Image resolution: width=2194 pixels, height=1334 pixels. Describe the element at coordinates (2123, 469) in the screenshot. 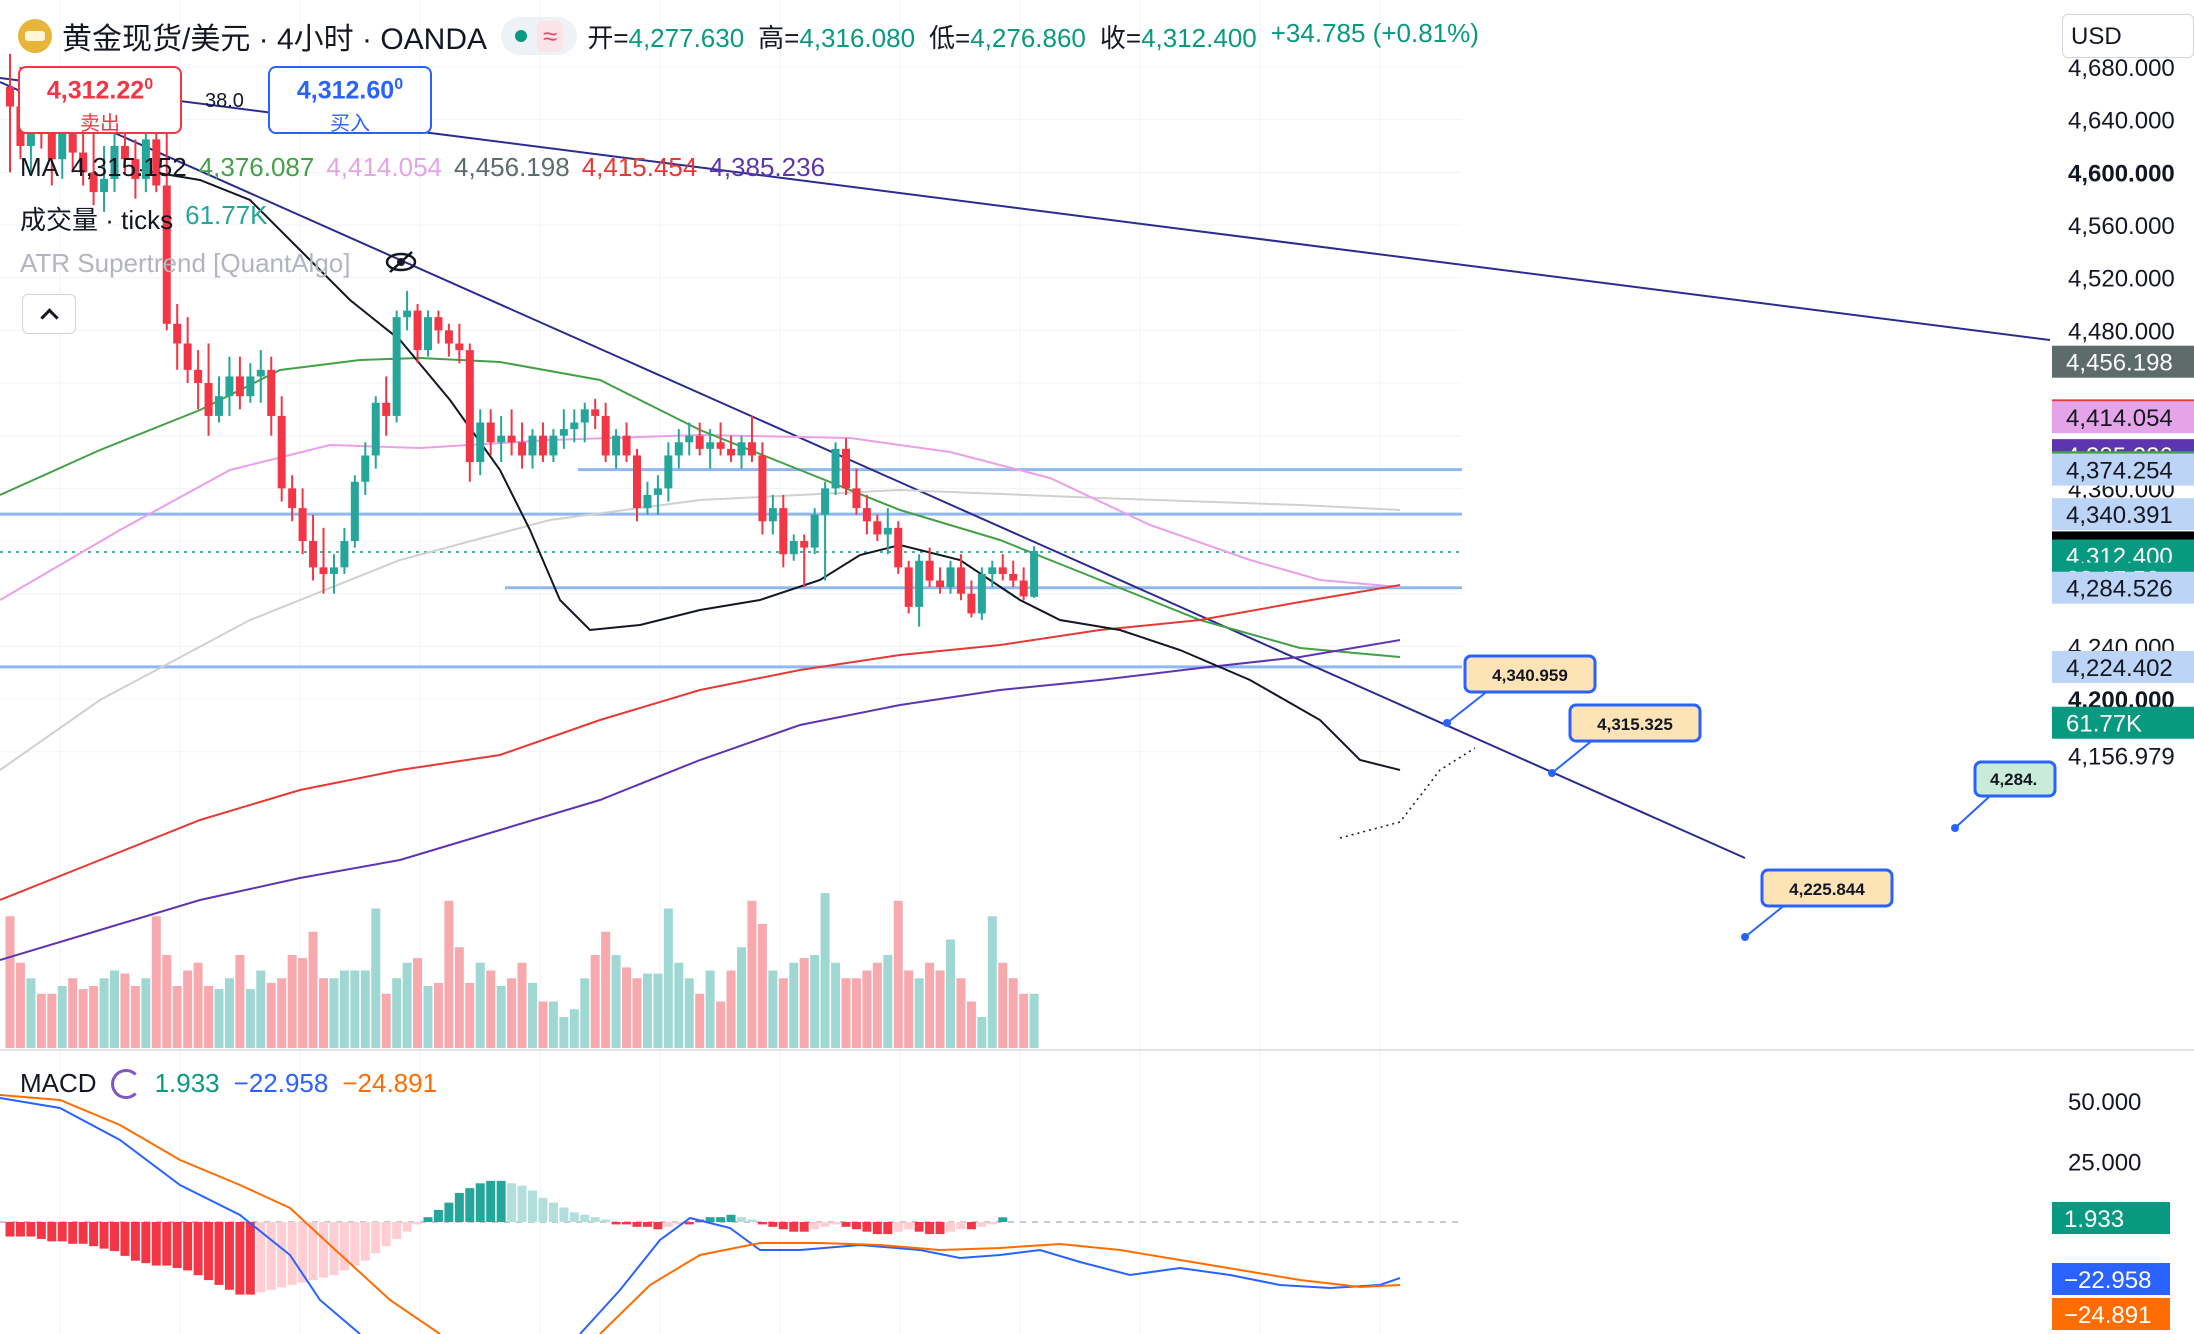

I see `price-tag` at that location.